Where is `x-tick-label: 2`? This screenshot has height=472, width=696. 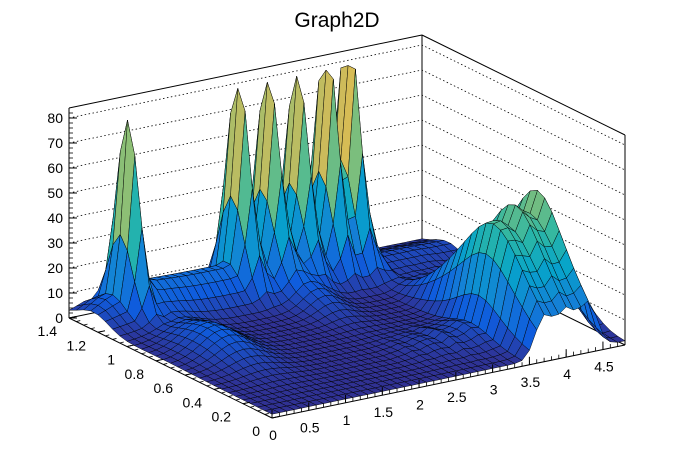
x-tick-label: 2 is located at coordinates (420, 405).